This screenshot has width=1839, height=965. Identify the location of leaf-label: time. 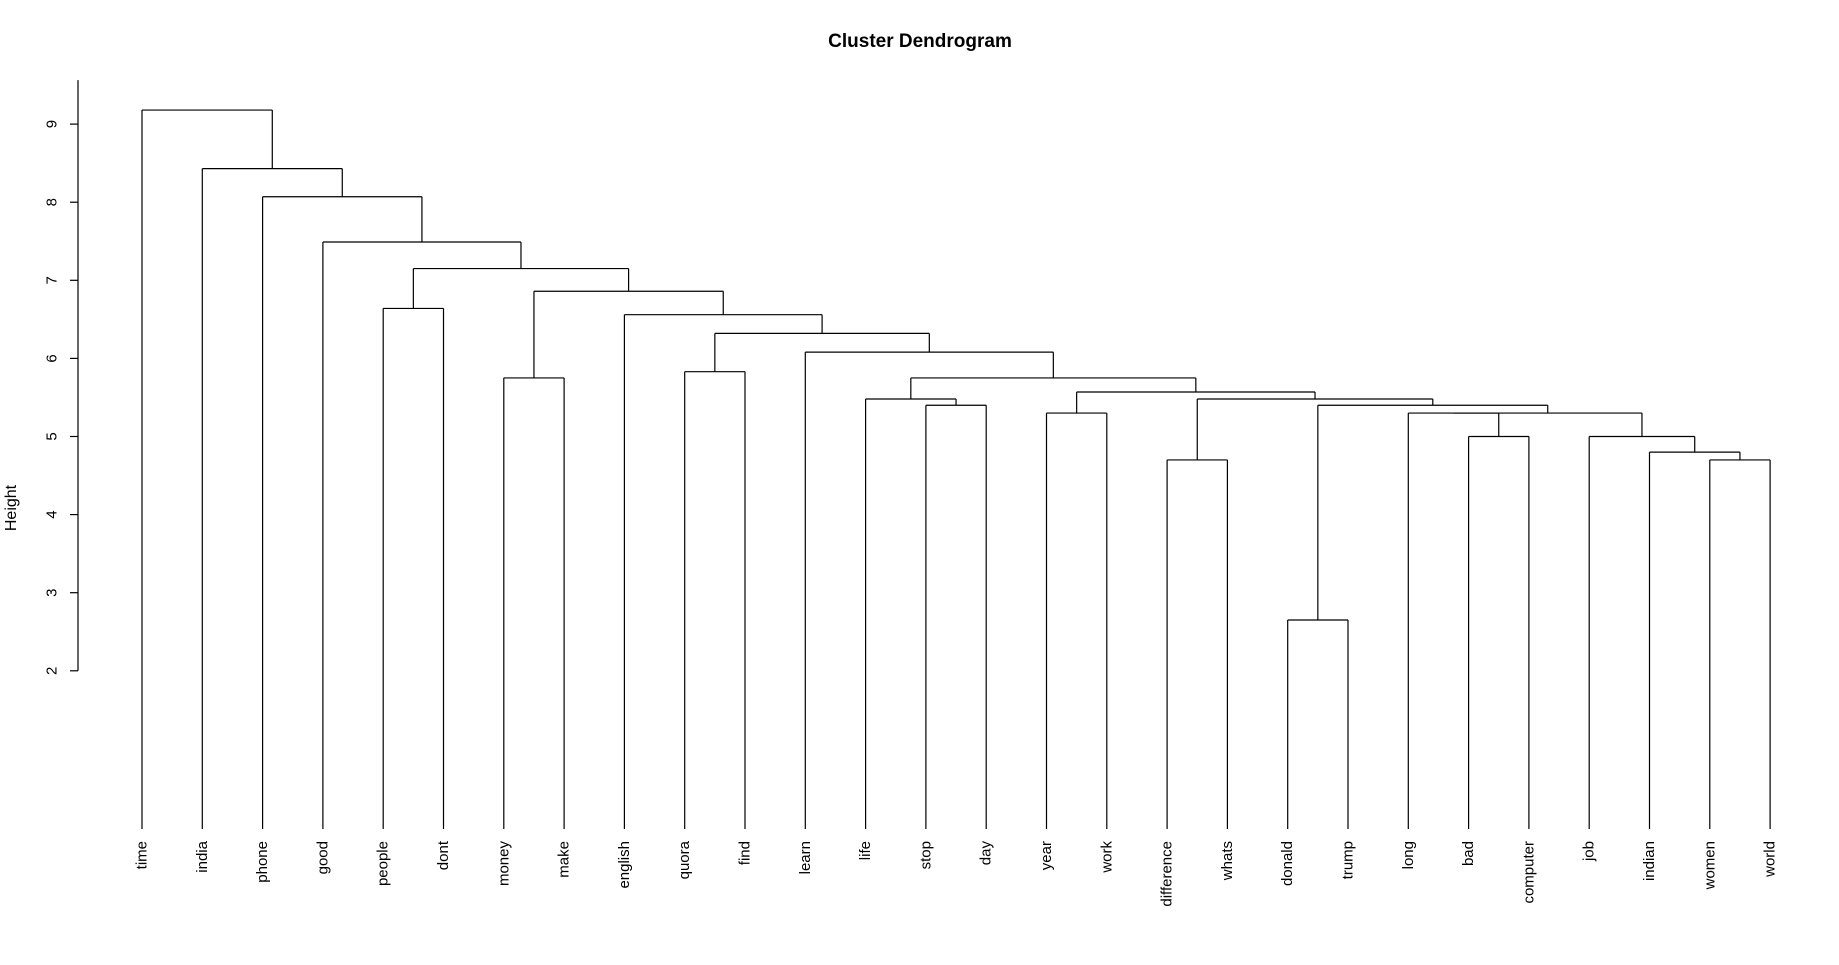
(142, 855).